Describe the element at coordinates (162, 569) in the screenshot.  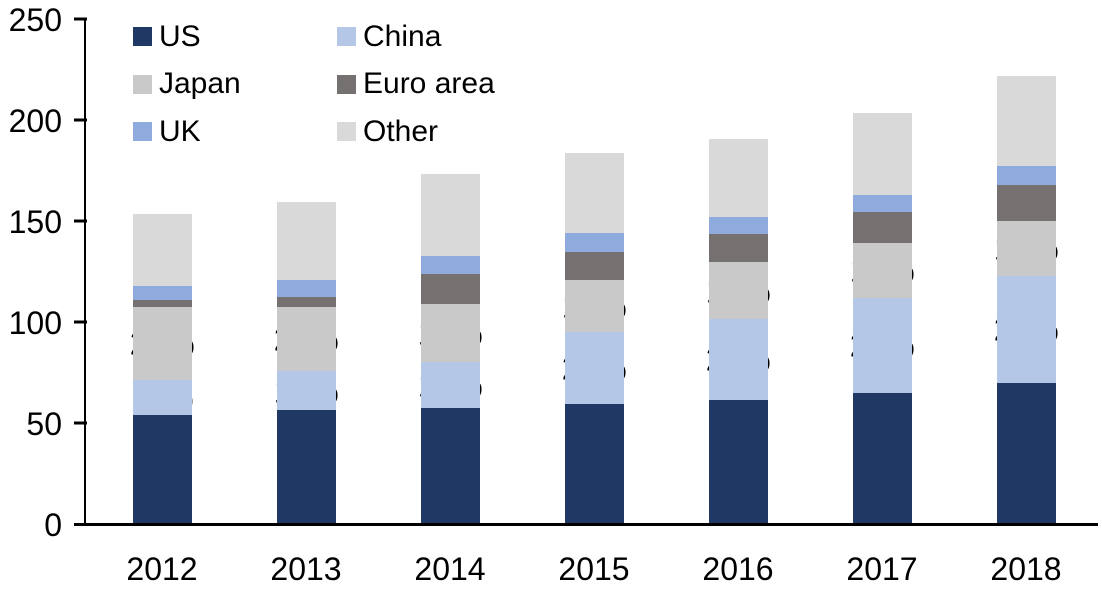
I see `x-tick-label: 2012` at that location.